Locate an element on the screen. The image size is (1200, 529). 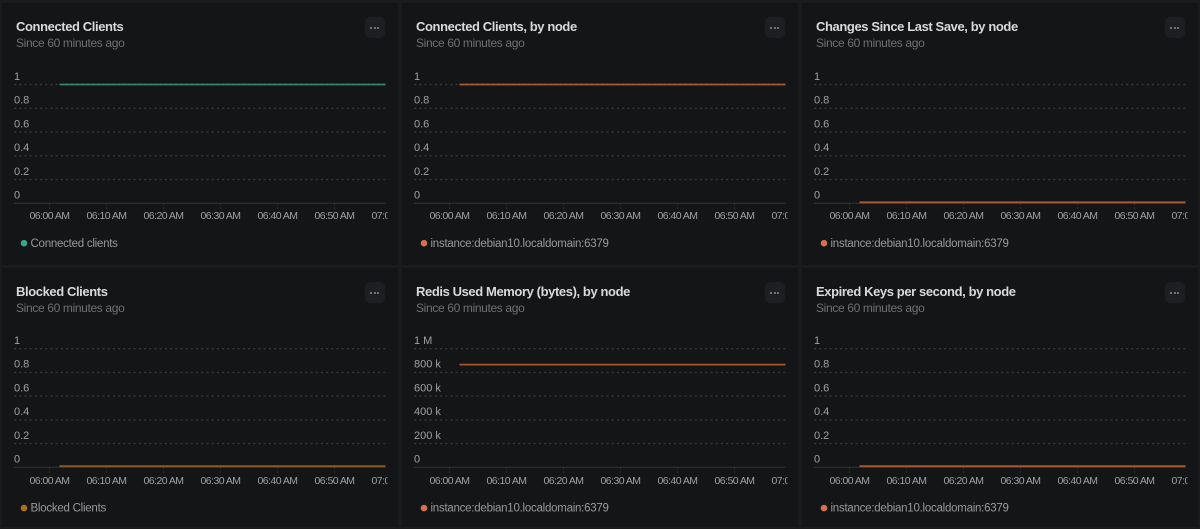
svg-text: 400 k is located at coordinates (427, 412).